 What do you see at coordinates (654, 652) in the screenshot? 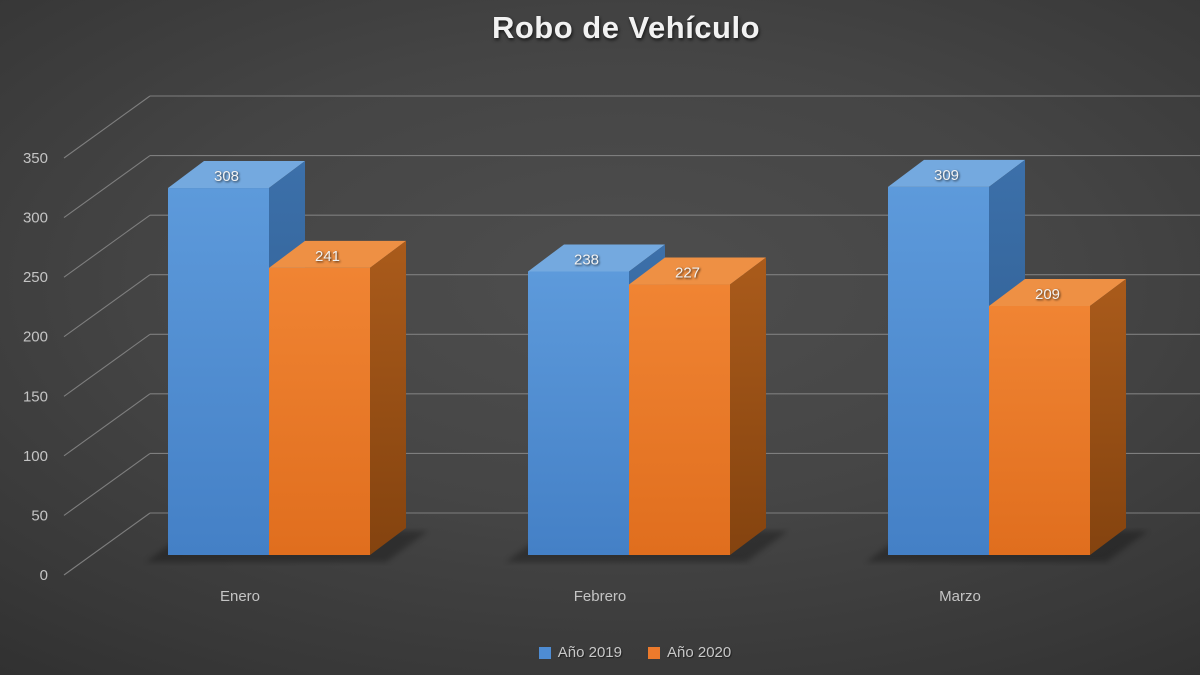
I see `legend-swatch-ano-2020` at bounding box center [654, 652].